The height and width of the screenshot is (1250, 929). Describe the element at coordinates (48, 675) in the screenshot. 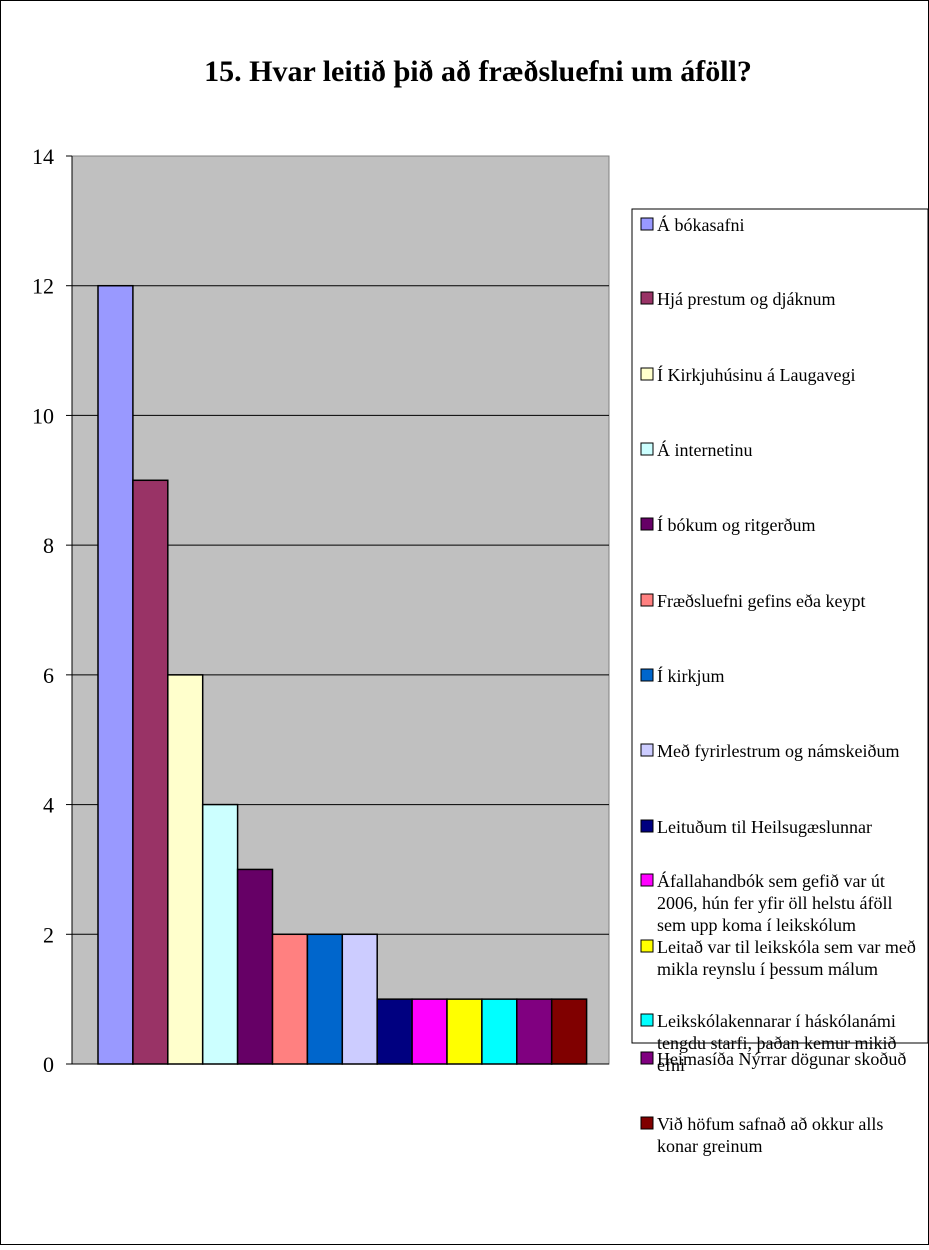

I see `y-tick-label: 6` at that location.